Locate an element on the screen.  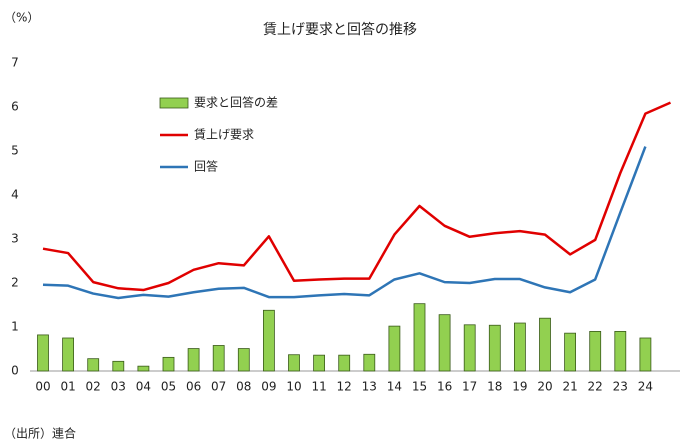
x-tick-label: 21 is located at coordinates (569, 387).